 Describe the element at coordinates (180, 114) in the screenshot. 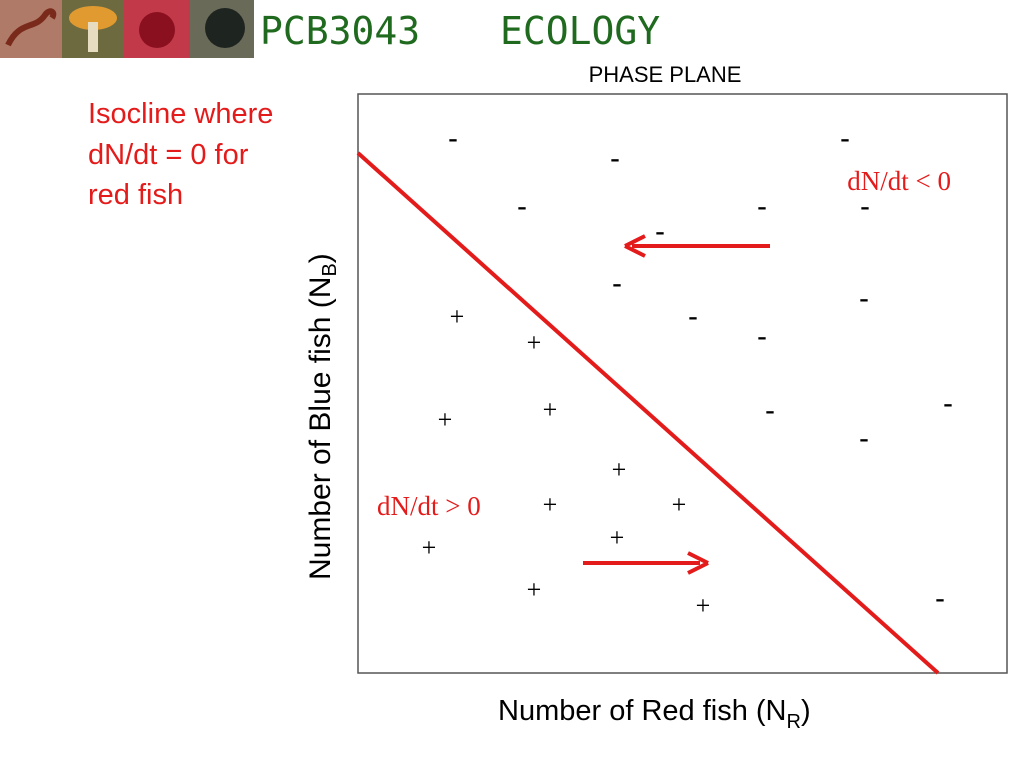

I see `isocline-label-line: Isocline where` at that location.